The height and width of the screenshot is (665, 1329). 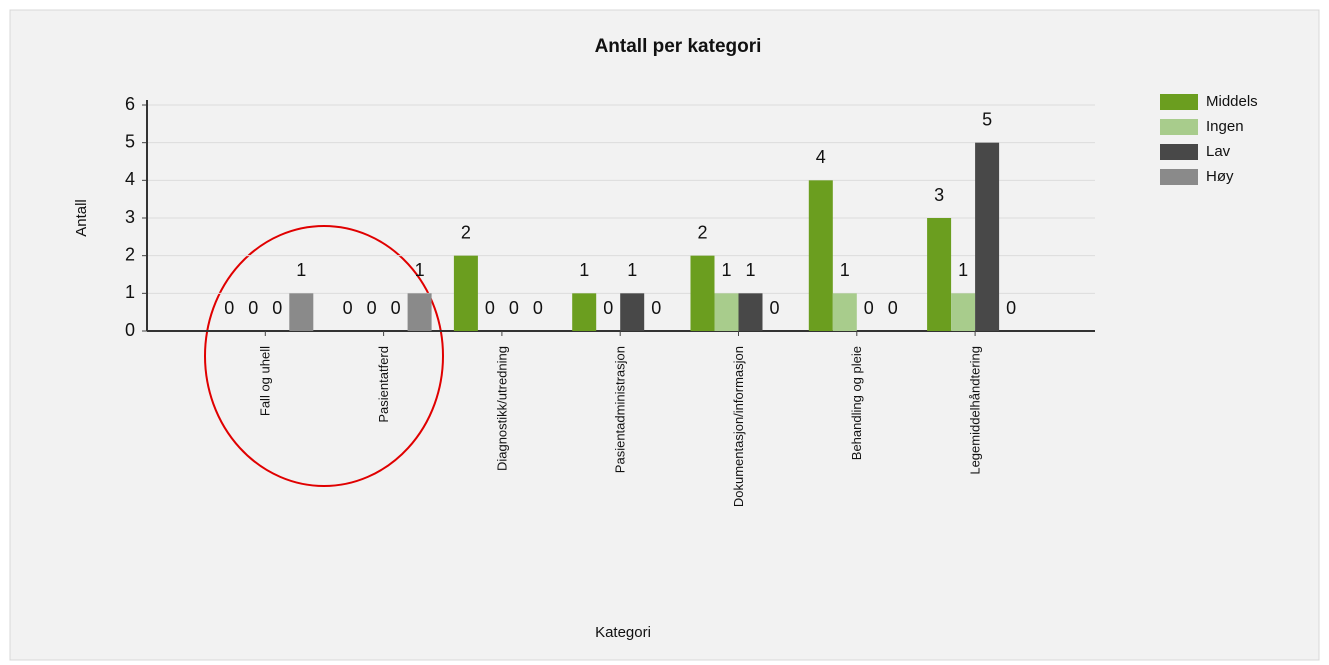 What do you see at coordinates (265, 381) in the screenshot?
I see `x-tick-label: Fall og uhell` at bounding box center [265, 381].